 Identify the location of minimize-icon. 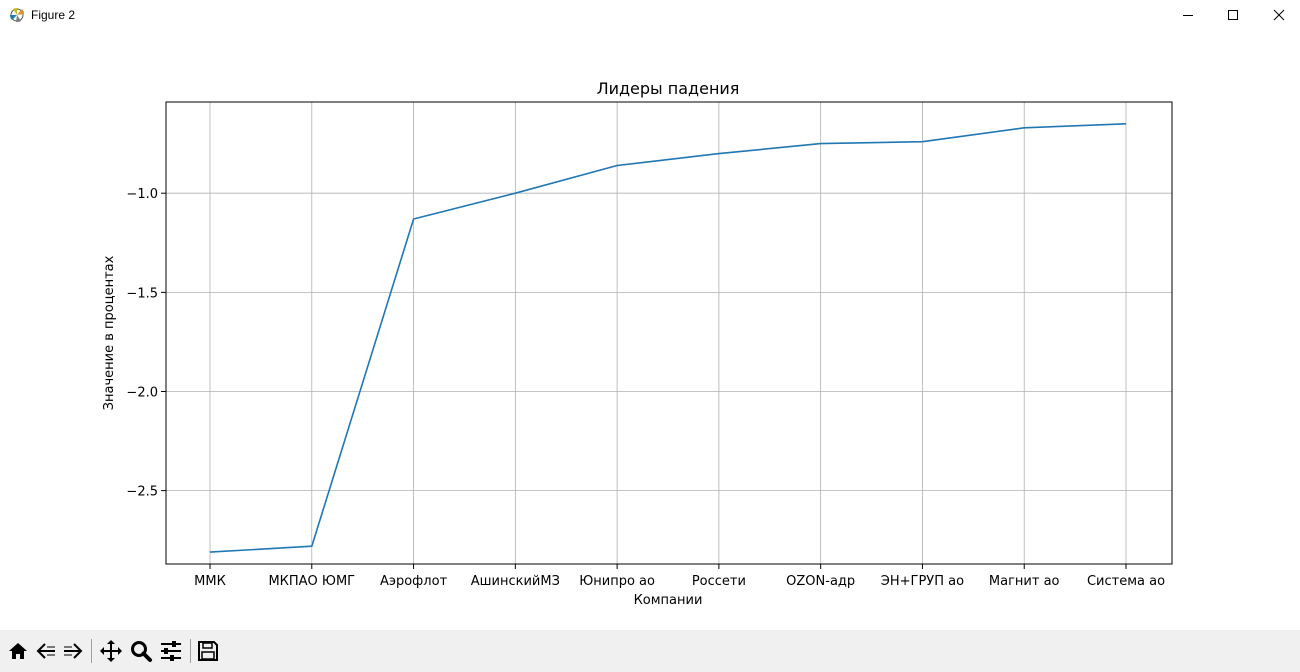
(1188, 15).